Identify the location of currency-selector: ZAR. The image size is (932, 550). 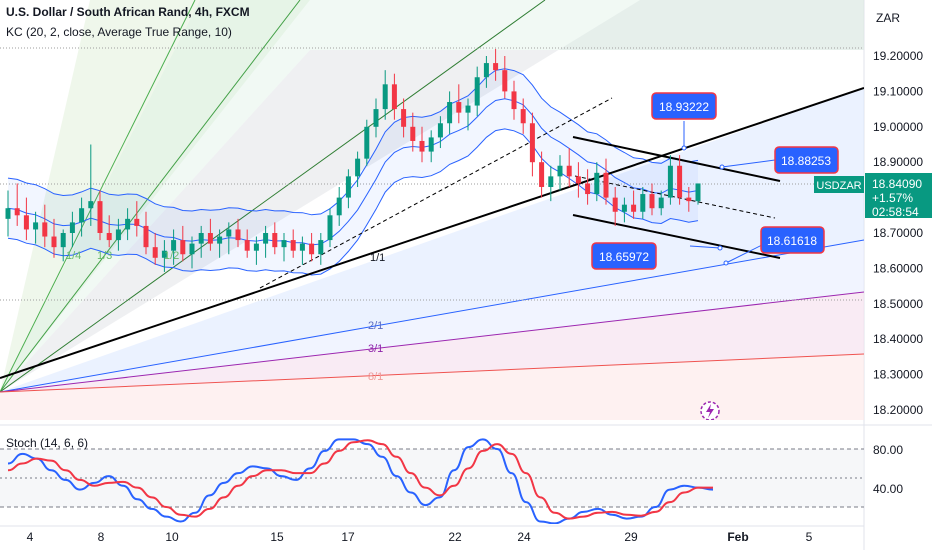
(888, 18).